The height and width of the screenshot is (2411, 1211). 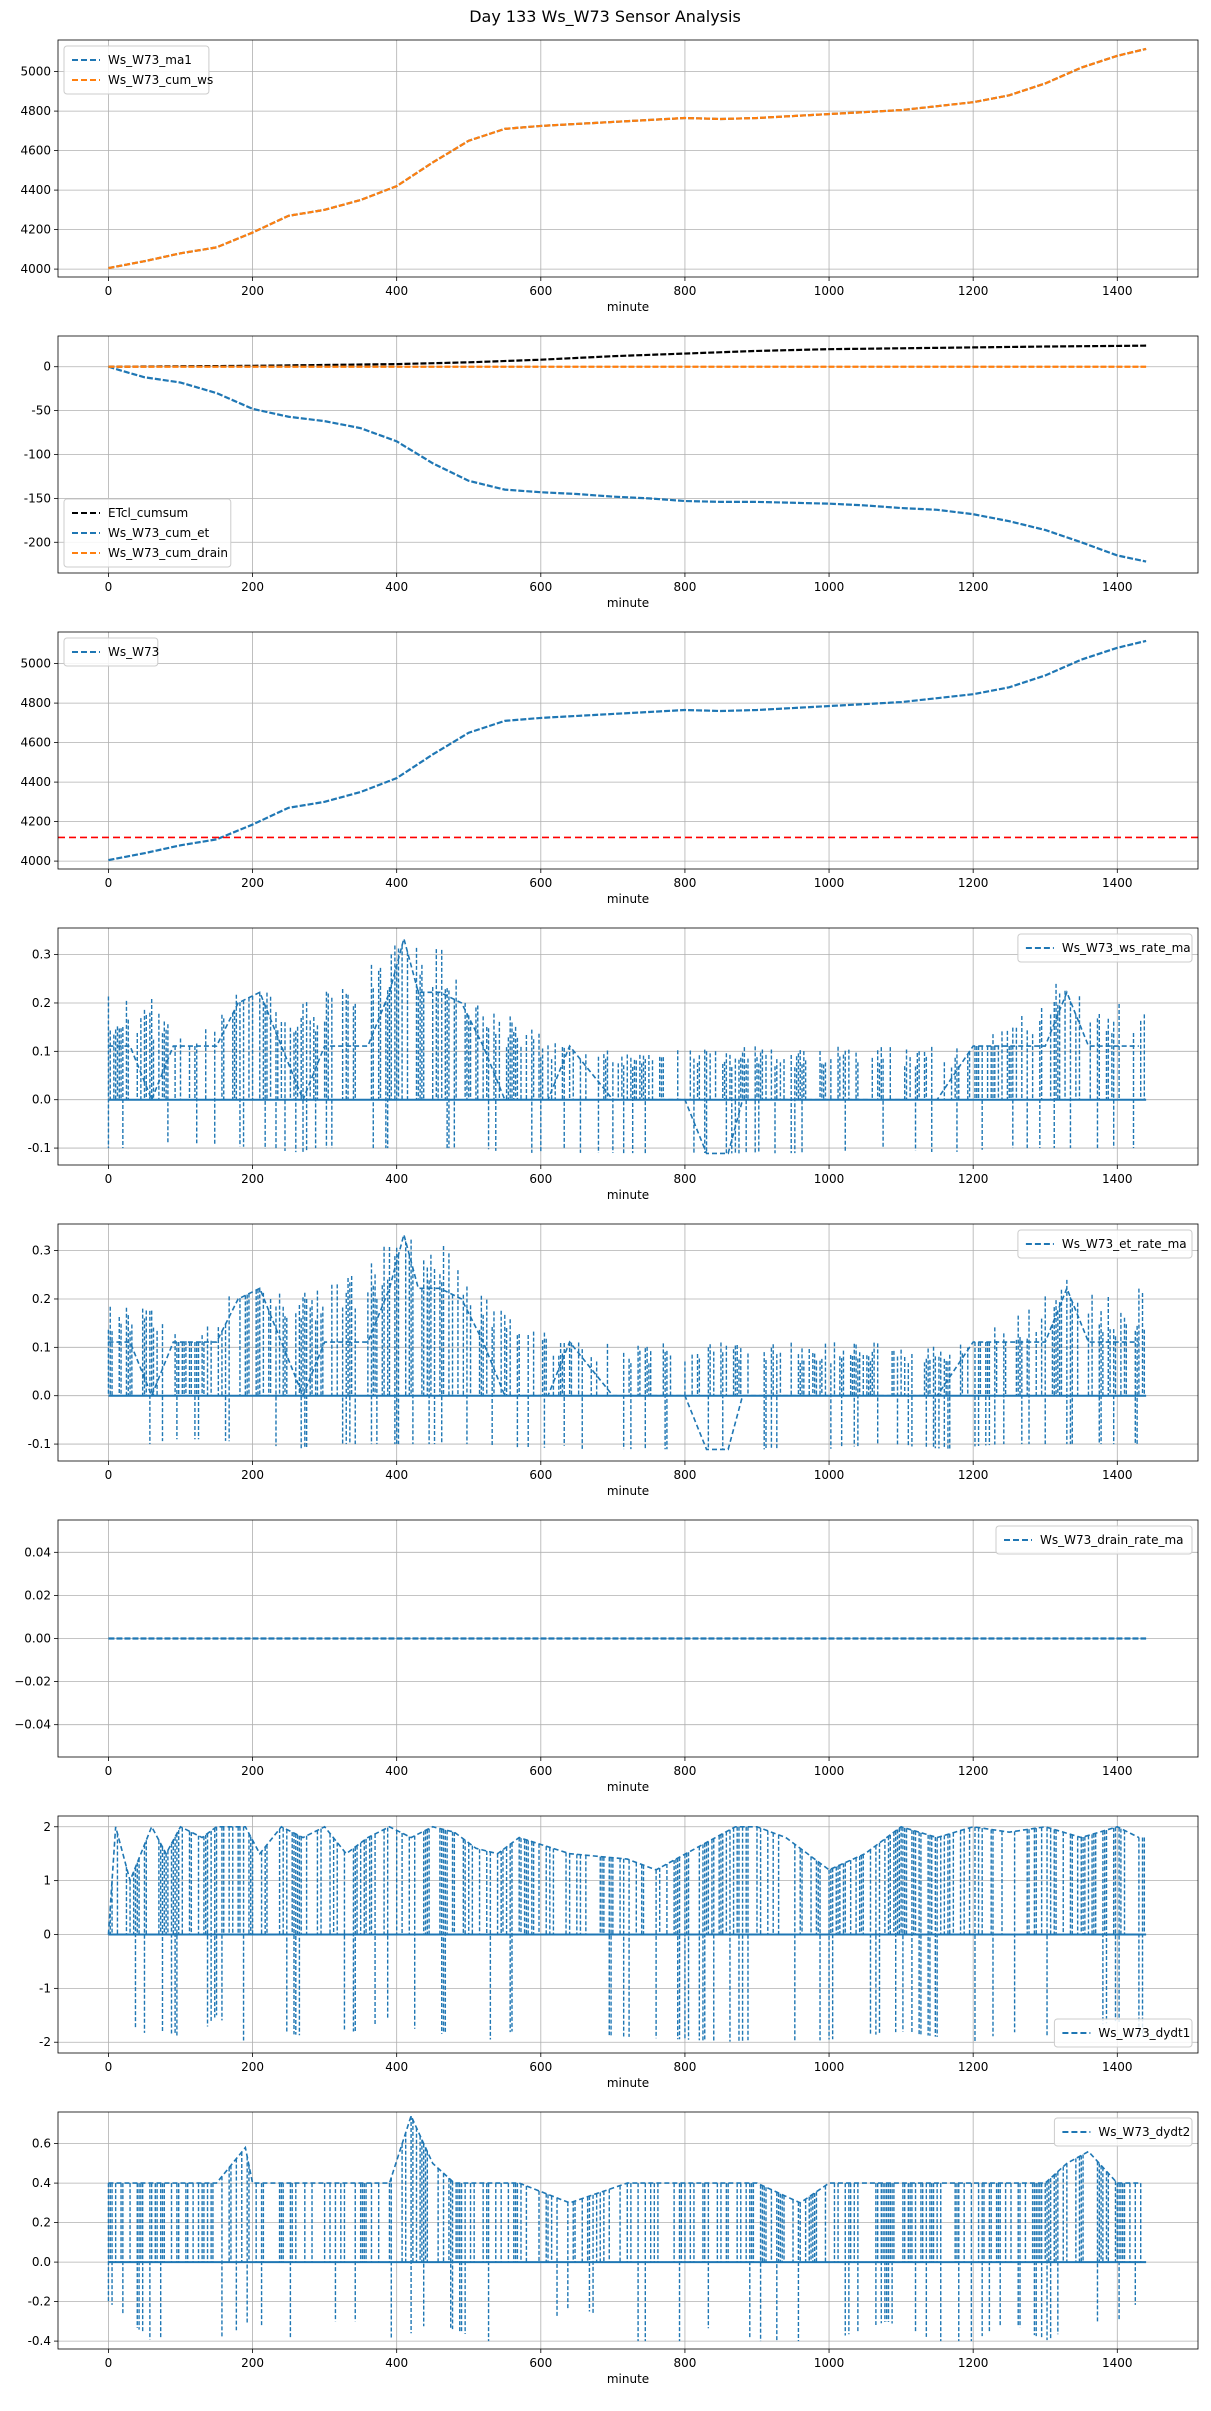 What do you see at coordinates (623, 1045) in the screenshot?
I see `series-line-Ws_W73_ws_rate_ma` at bounding box center [623, 1045].